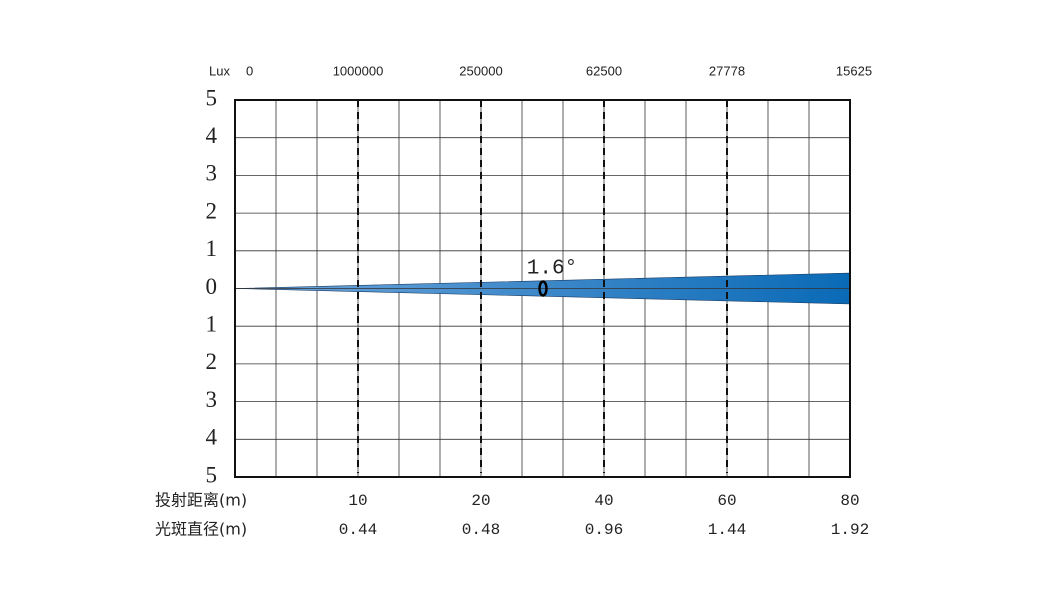 This screenshot has width=1062, height=590. Describe the element at coordinates (726, 501) in the screenshot. I see `distance-value: 60` at that location.